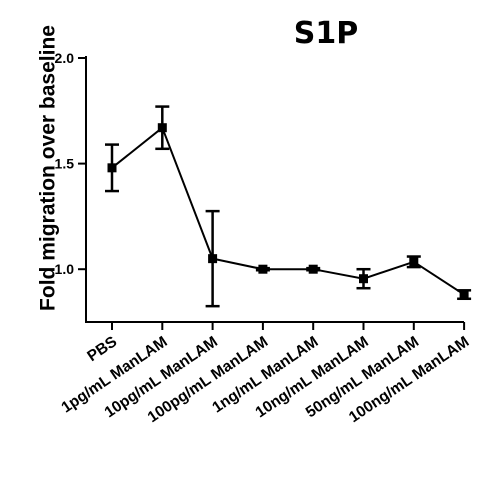  I want to click on y-tick-label: 2.0, so click(65, 58).